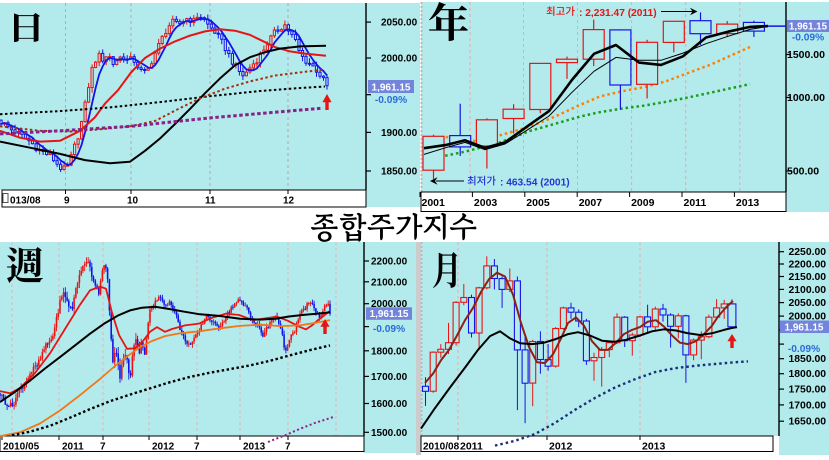 The image size is (829, 460). Describe the element at coordinates (535, 183) in the screenshot. I see `svg-text:: 463.54 (2001): : 463.54 (2001)` at that location.